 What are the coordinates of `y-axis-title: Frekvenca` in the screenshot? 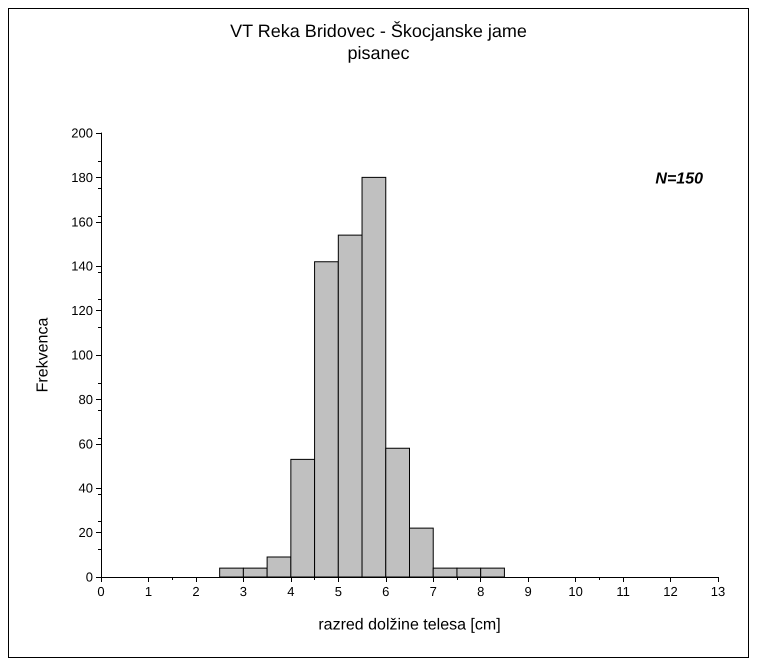 It's located at (43, 355).